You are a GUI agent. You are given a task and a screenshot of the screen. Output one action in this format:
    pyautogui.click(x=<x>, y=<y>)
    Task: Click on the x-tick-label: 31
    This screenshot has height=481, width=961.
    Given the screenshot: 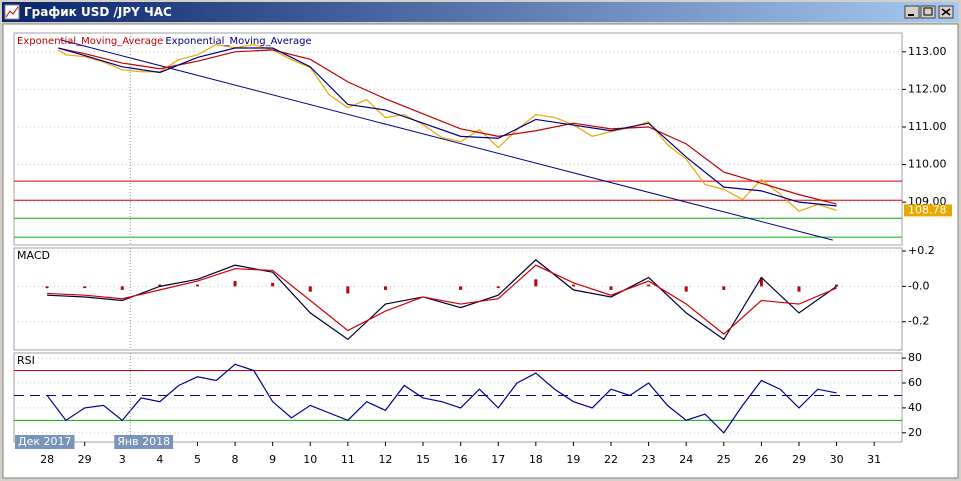 What is the action you would take?
    pyautogui.click(x=874, y=459)
    